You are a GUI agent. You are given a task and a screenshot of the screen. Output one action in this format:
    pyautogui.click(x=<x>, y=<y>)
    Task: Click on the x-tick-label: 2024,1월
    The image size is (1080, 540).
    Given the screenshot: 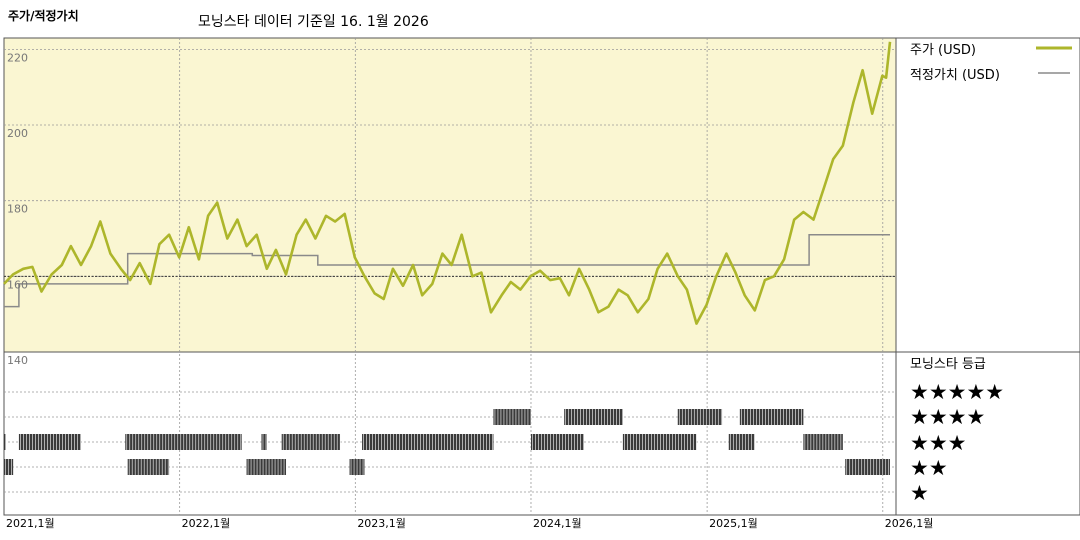 What is the action you would take?
    pyautogui.click(x=557, y=523)
    